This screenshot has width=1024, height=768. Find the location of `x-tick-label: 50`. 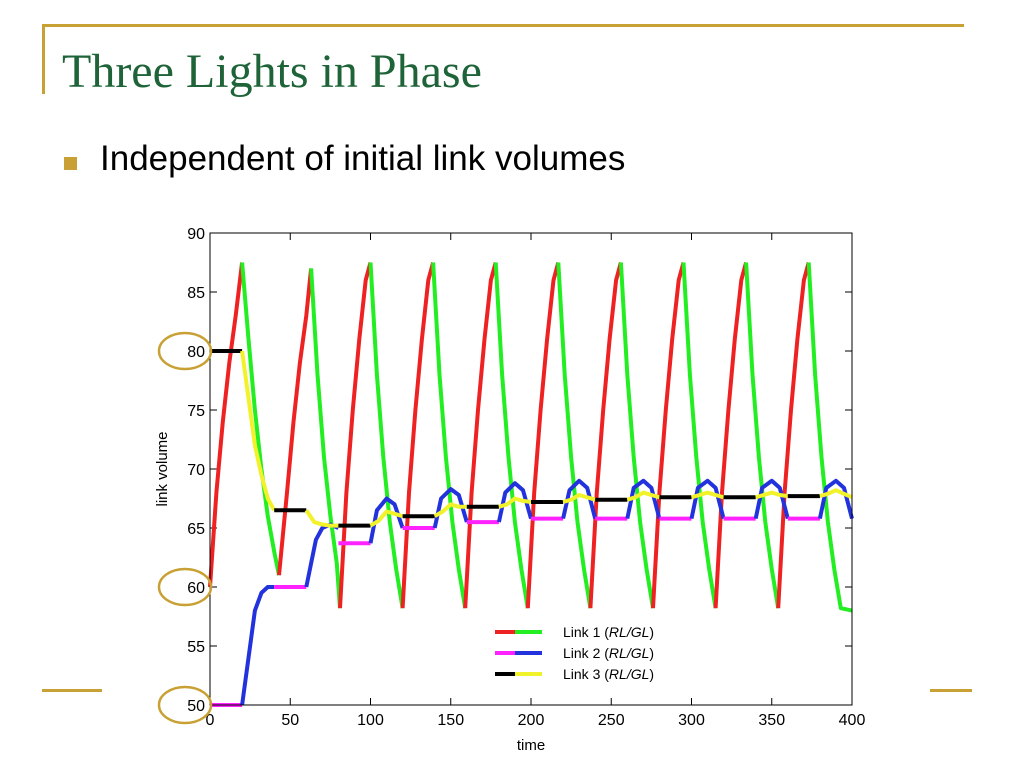

x-tick-label: 50 is located at coordinates (290, 720).